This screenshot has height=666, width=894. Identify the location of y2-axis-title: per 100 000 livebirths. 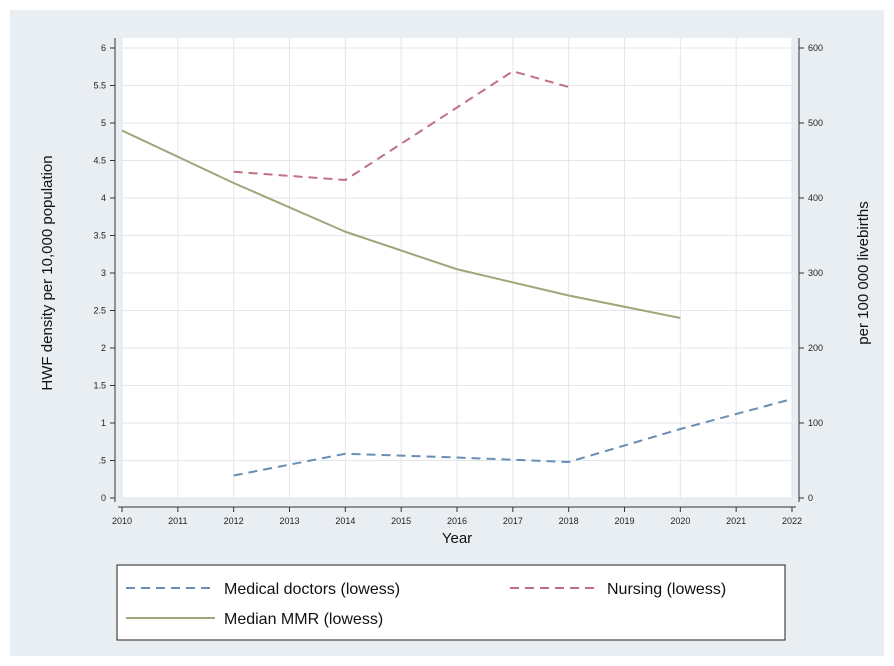
(863, 272).